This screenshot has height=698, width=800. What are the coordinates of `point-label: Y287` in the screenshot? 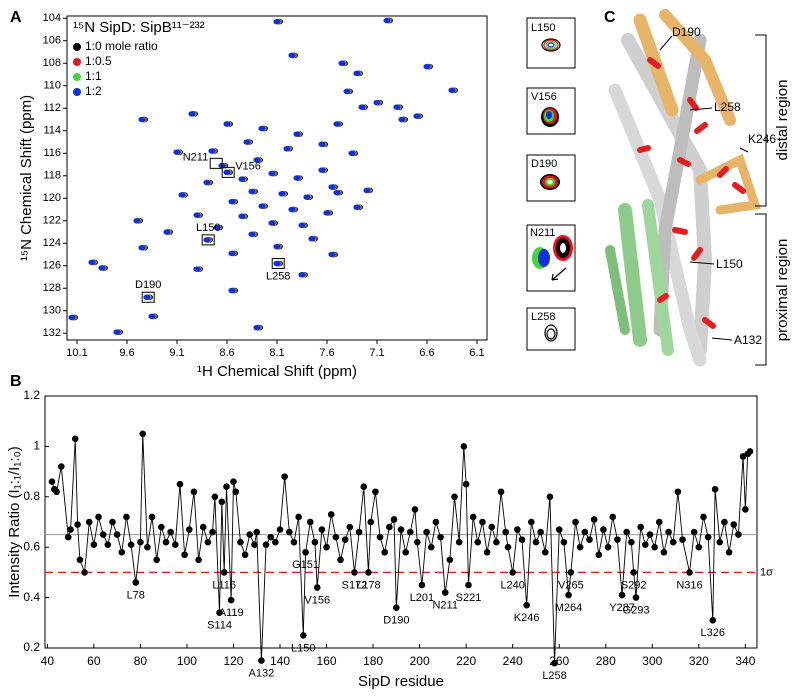 It's located at (622, 608).